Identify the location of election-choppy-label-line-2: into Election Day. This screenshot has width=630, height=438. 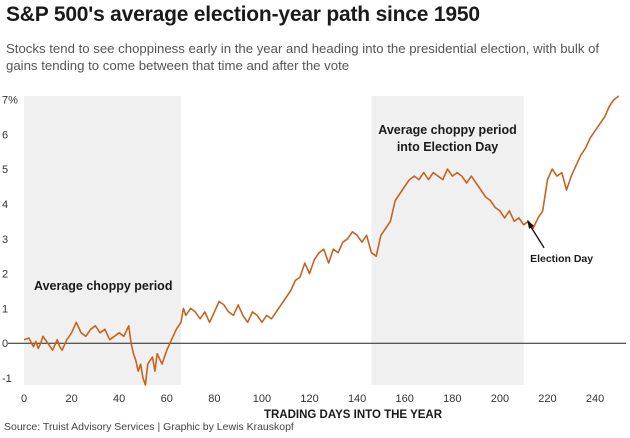
(447, 147).